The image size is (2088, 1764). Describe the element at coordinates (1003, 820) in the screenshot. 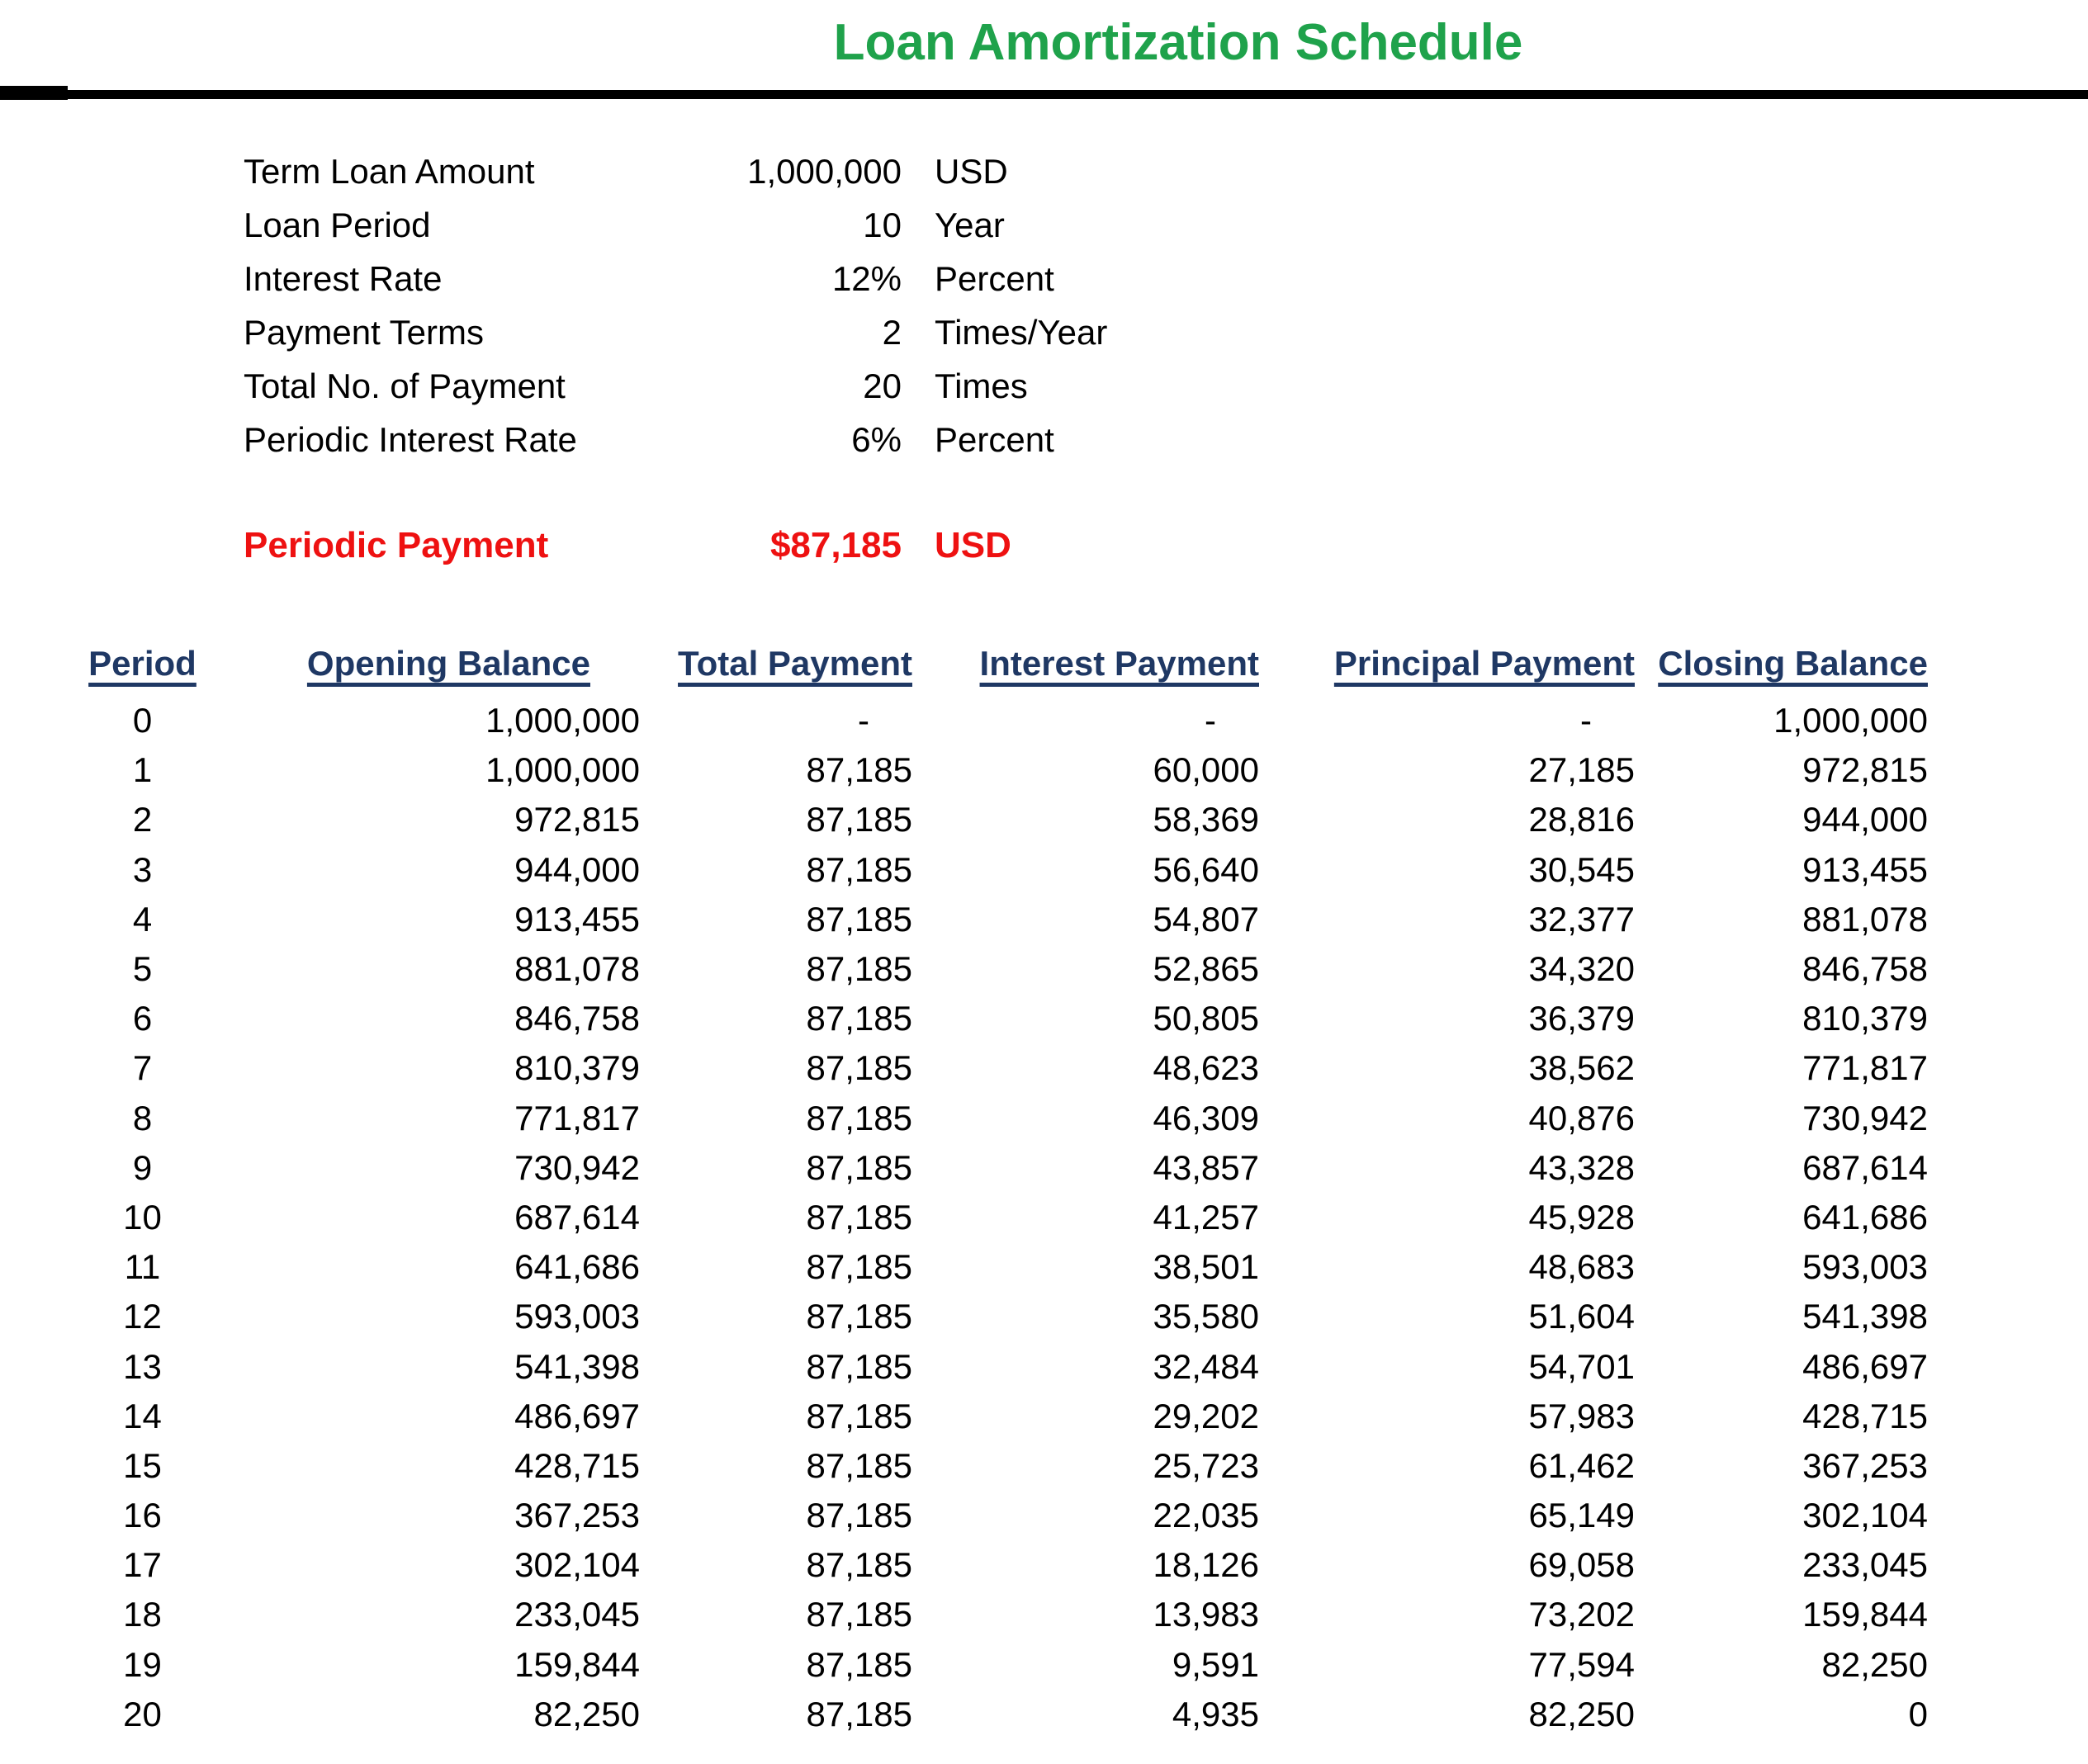

I see `table-row-period-2: 2 972,815 87,185 58,369 28,816 944,000` at that location.